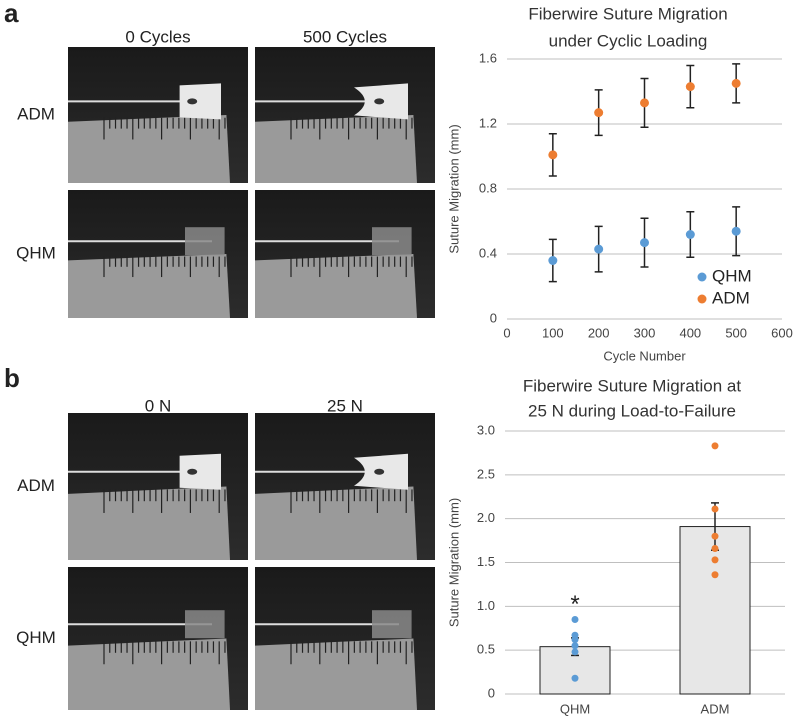 This screenshot has height=725, width=800. Describe the element at coordinates (731, 297) in the screenshot. I see `legend-label: ADM` at that location.